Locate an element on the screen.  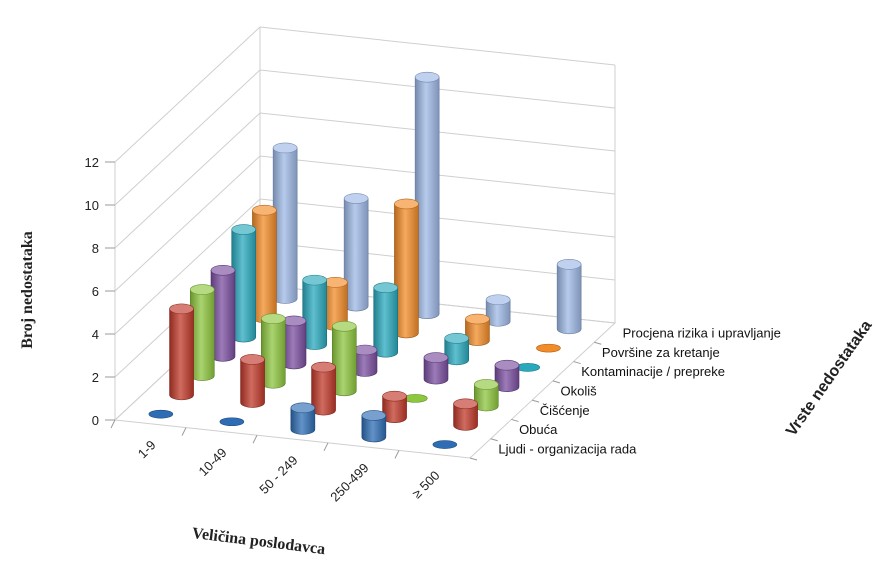
series-tick-label: Ljudi - organizacija rada is located at coordinates (567, 448).